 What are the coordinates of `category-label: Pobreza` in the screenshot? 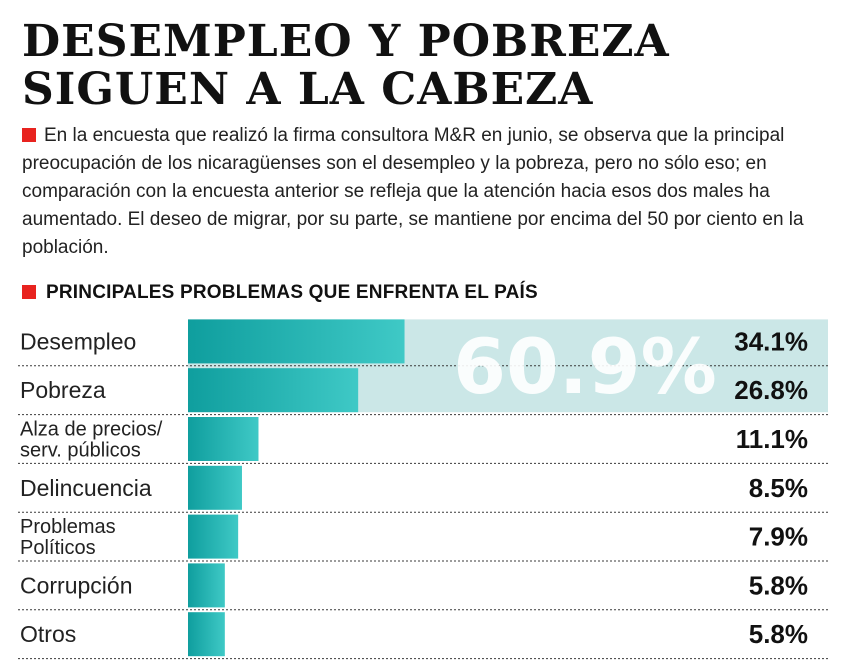 It's located at (63, 390).